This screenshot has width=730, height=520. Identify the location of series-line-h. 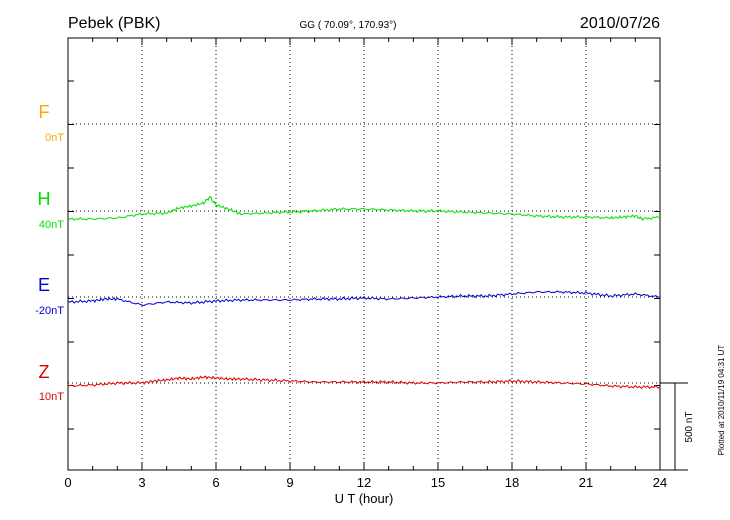
(364, 208).